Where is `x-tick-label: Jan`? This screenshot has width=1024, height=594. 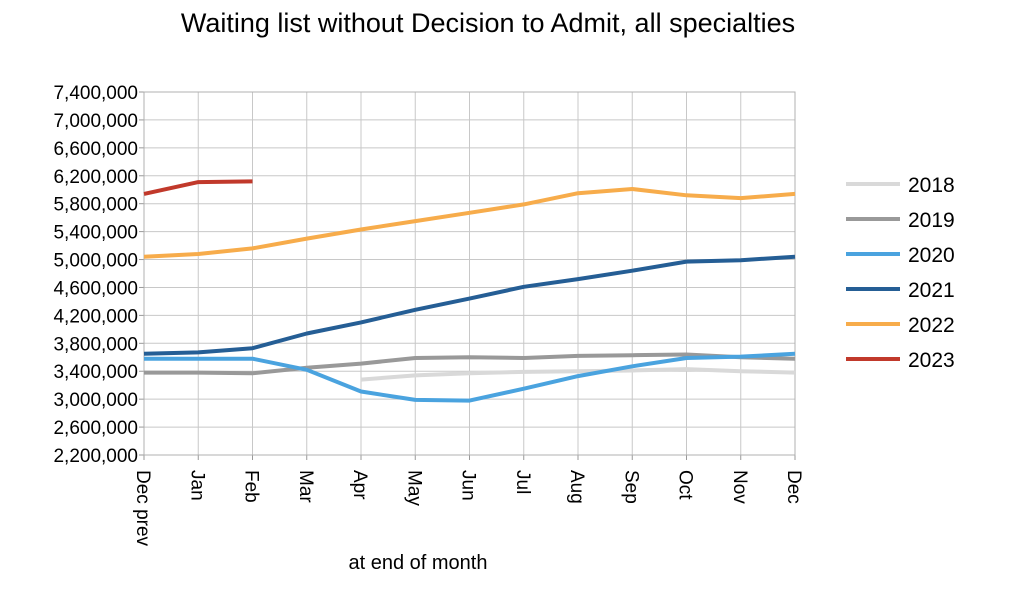 x-tick-label: Jan is located at coordinates (196, 485).